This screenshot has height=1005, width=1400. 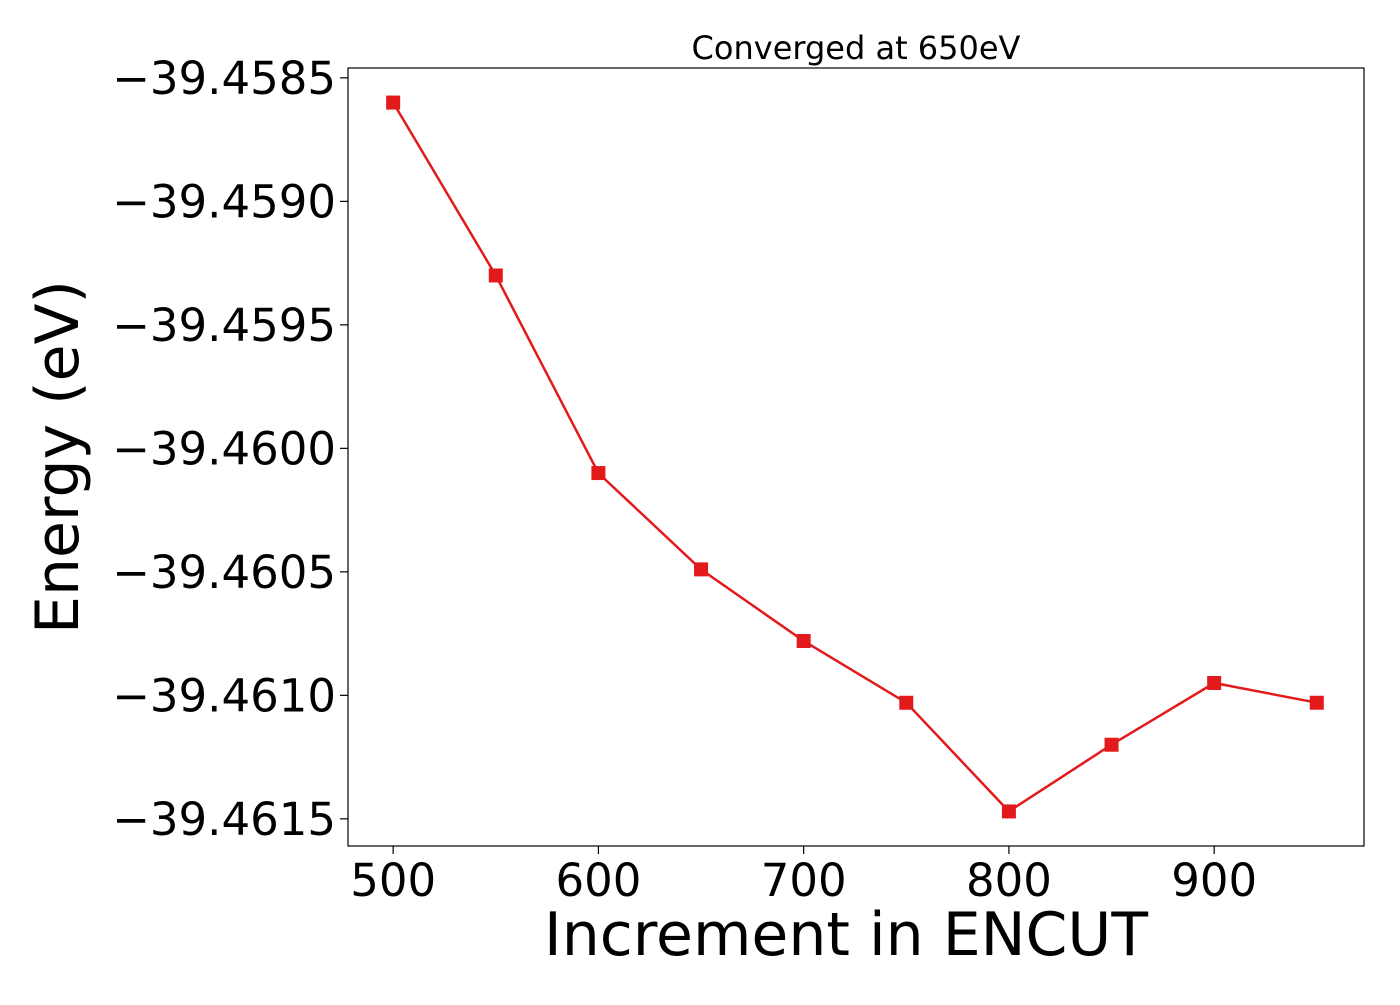 I want to click on x-tick-label: 900, so click(x=1214, y=880).